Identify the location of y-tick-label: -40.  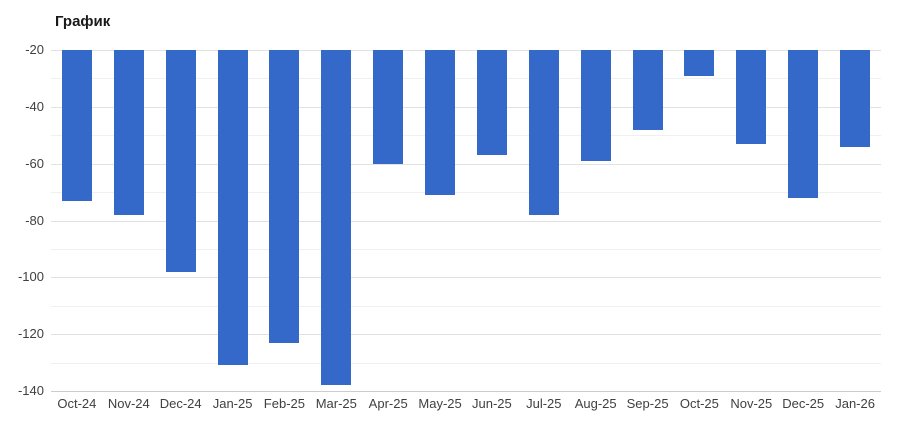
(34, 106).